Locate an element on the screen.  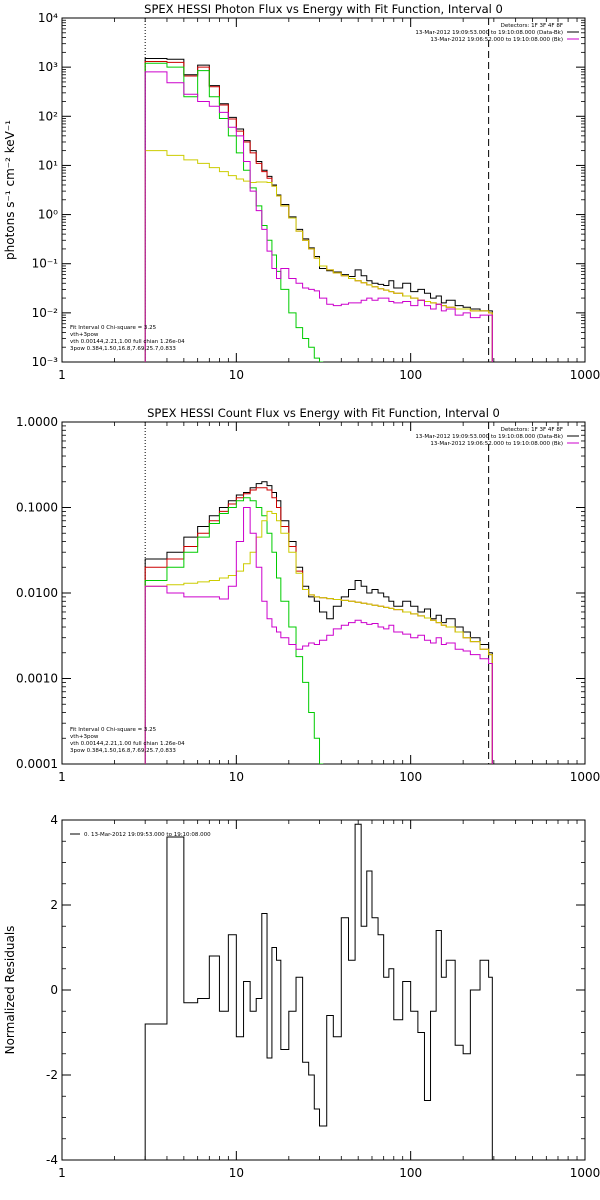
y-tick-label: 2 is located at coordinates (54, 905).